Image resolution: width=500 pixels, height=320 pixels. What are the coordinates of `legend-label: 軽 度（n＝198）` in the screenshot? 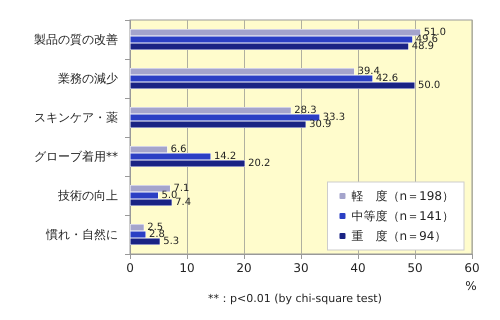 It's located at (402, 196).